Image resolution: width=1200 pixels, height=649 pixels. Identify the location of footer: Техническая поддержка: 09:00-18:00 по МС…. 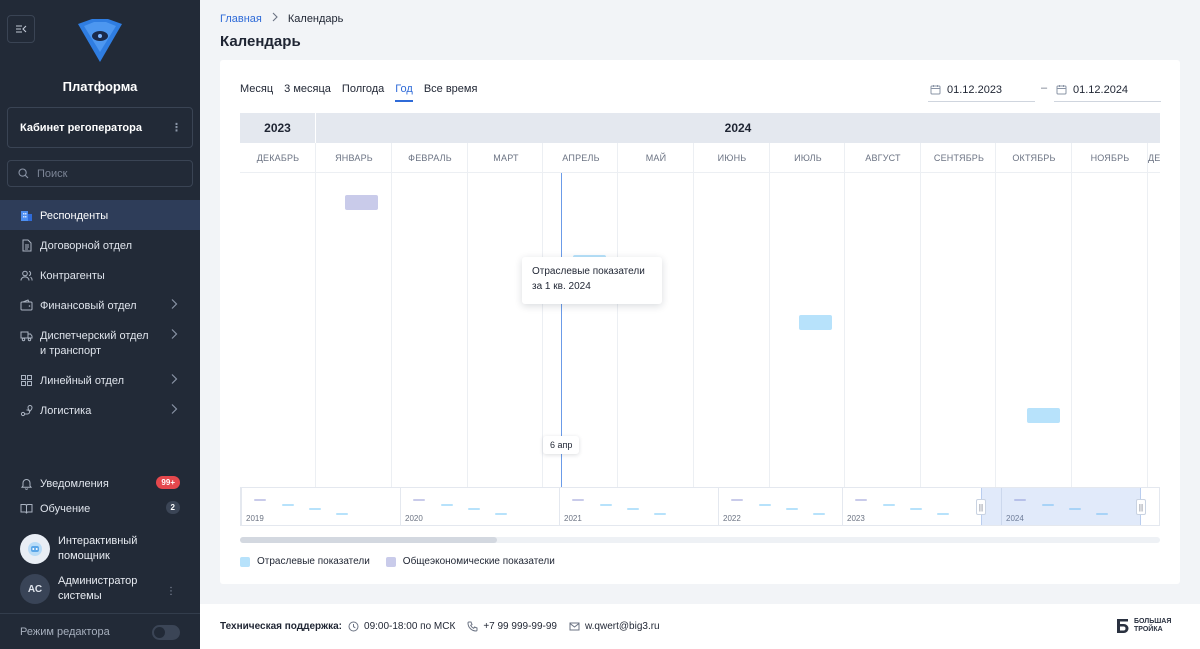
(700, 626).